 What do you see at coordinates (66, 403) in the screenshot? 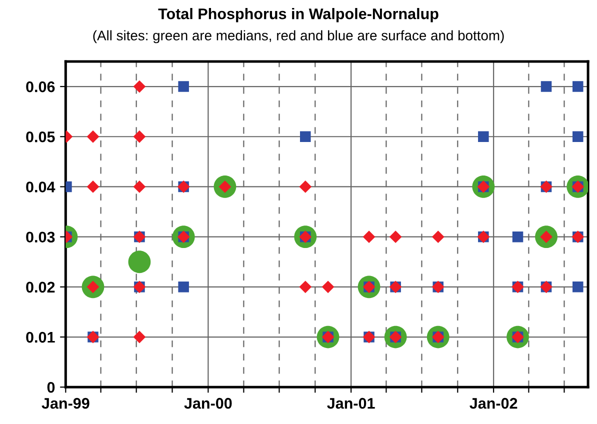
I see `x-tick-label: Jan-99` at bounding box center [66, 403].